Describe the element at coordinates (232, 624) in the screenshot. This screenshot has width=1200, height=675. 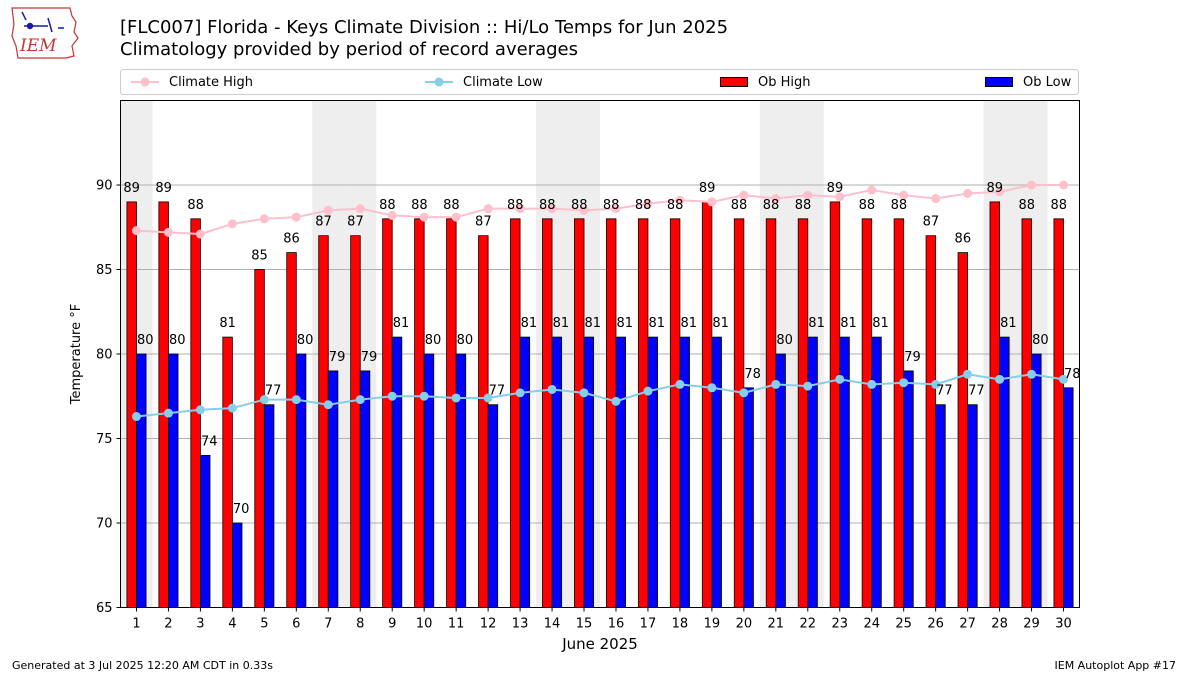
I see `x-tick-label: 4` at that location.